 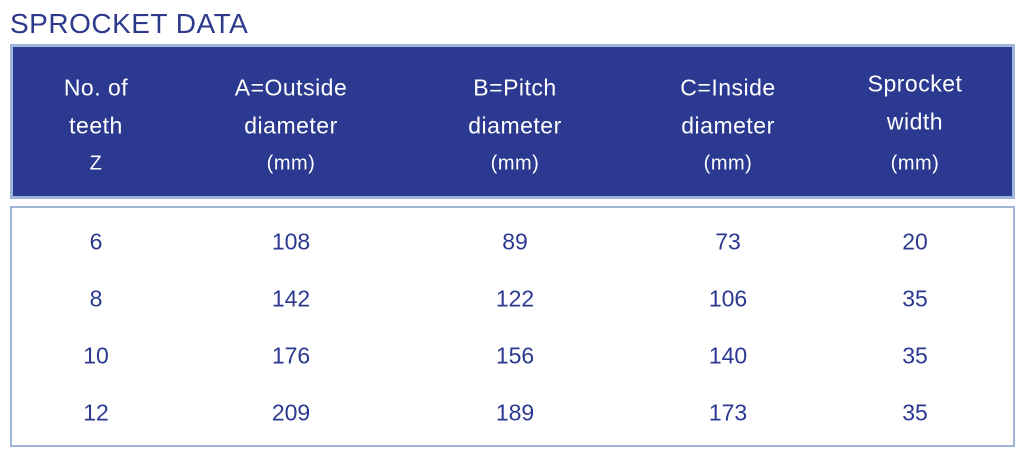 I want to click on table-cell: 73, so click(x=728, y=241).